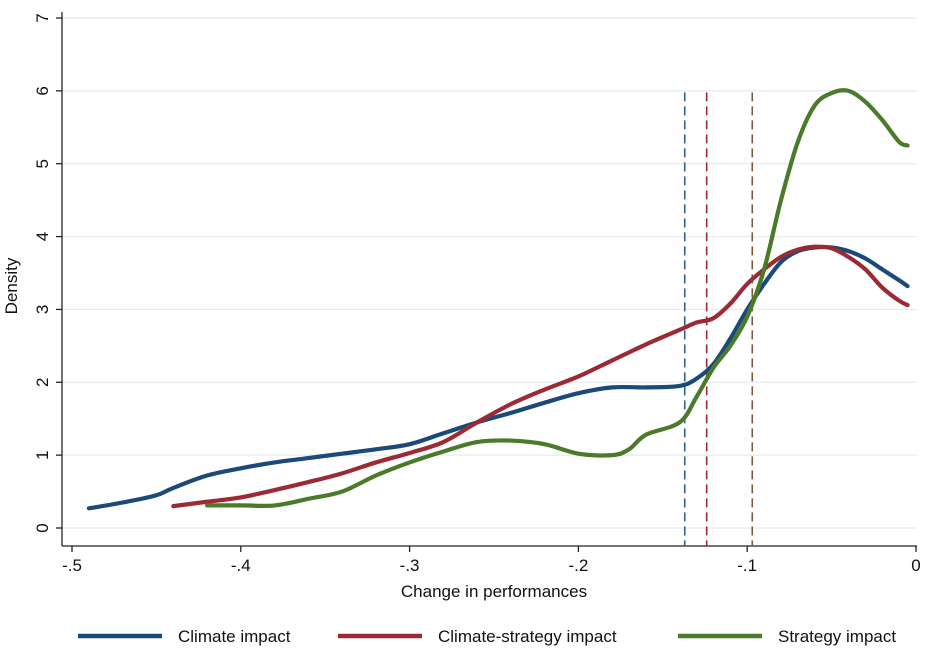 This screenshot has height=654, width=935. Describe the element at coordinates (42, 236) in the screenshot. I see `y-tick-label: 4` at that location.